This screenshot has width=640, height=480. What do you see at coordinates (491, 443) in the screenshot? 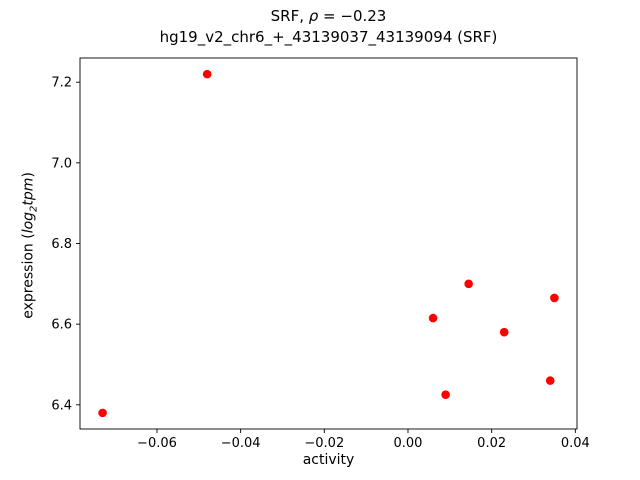
I see `x-tick-label: 0.02` at bounding box center [491, 443].